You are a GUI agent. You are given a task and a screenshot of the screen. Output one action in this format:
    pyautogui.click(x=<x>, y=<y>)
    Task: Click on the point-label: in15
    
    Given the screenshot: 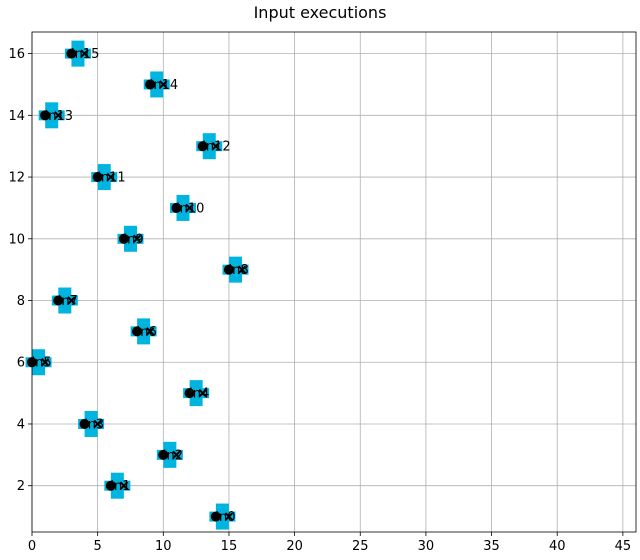 What is the action you would take?
    pyautogui.click(x=85, y=54)
    